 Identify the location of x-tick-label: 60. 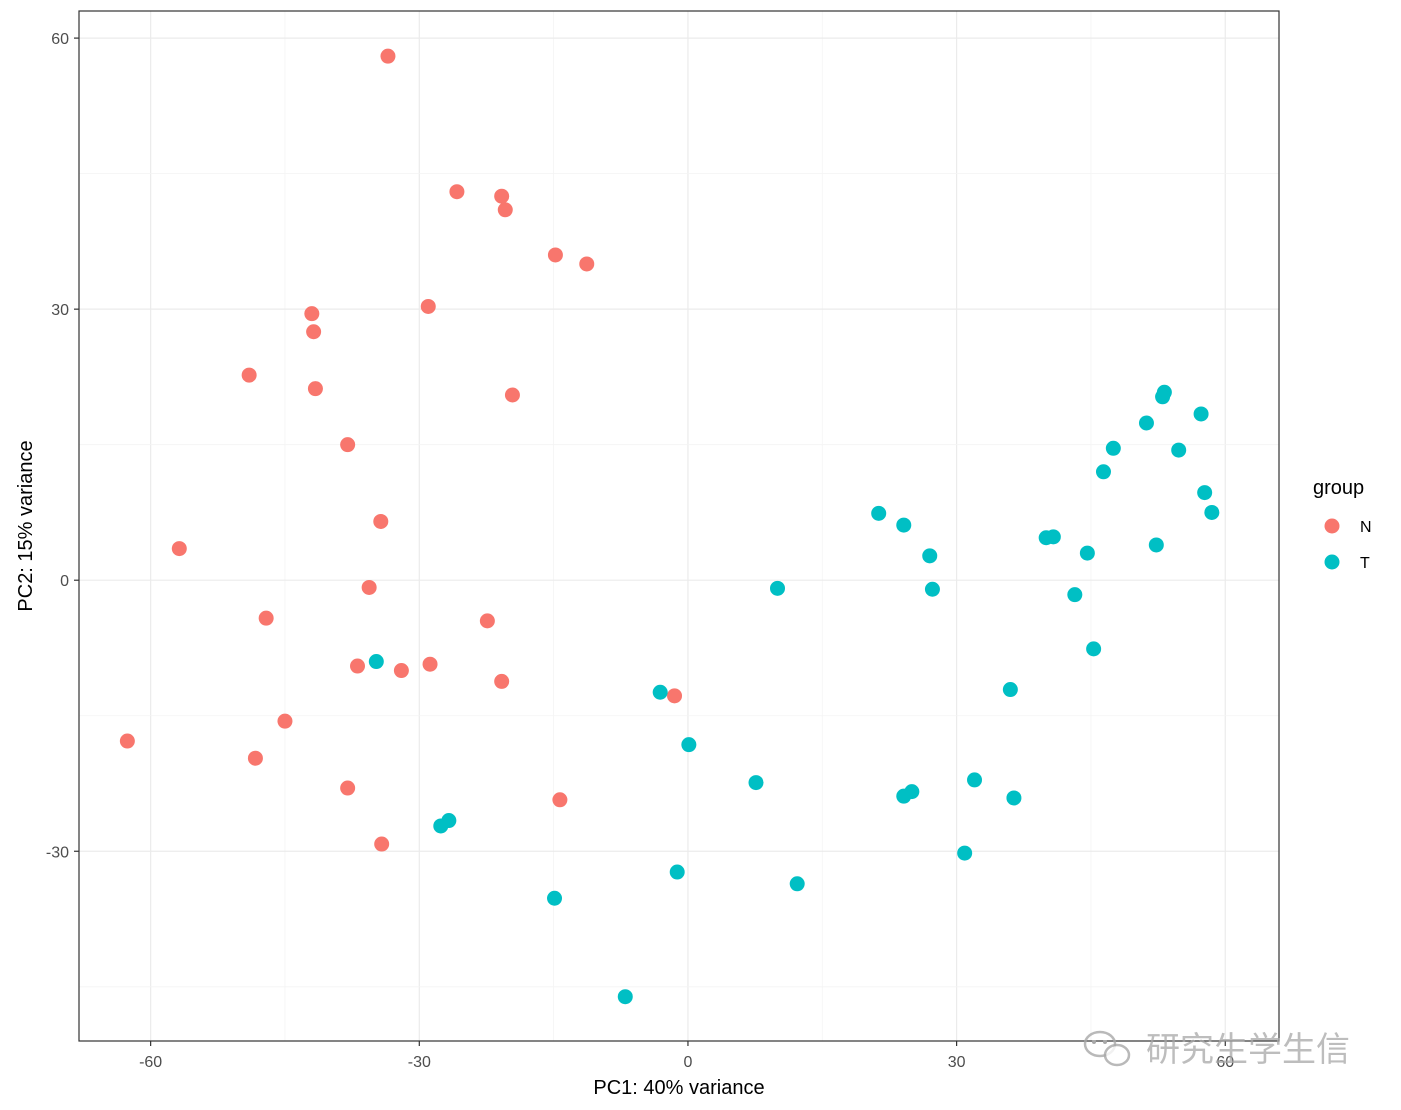
(1225, 1062).